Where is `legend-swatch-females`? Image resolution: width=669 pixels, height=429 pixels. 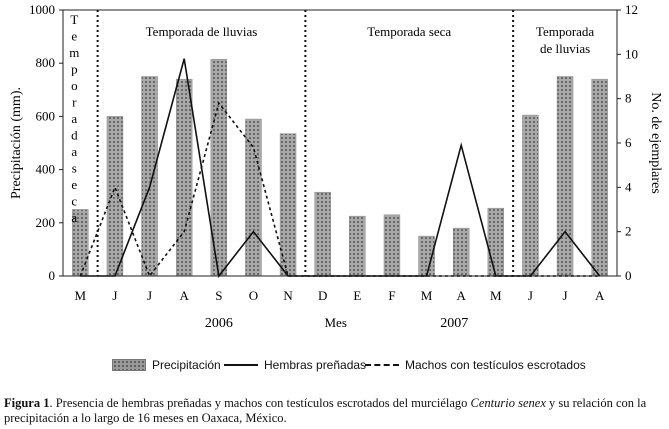
legend-swatch-females is located at coordinates (241, 365).